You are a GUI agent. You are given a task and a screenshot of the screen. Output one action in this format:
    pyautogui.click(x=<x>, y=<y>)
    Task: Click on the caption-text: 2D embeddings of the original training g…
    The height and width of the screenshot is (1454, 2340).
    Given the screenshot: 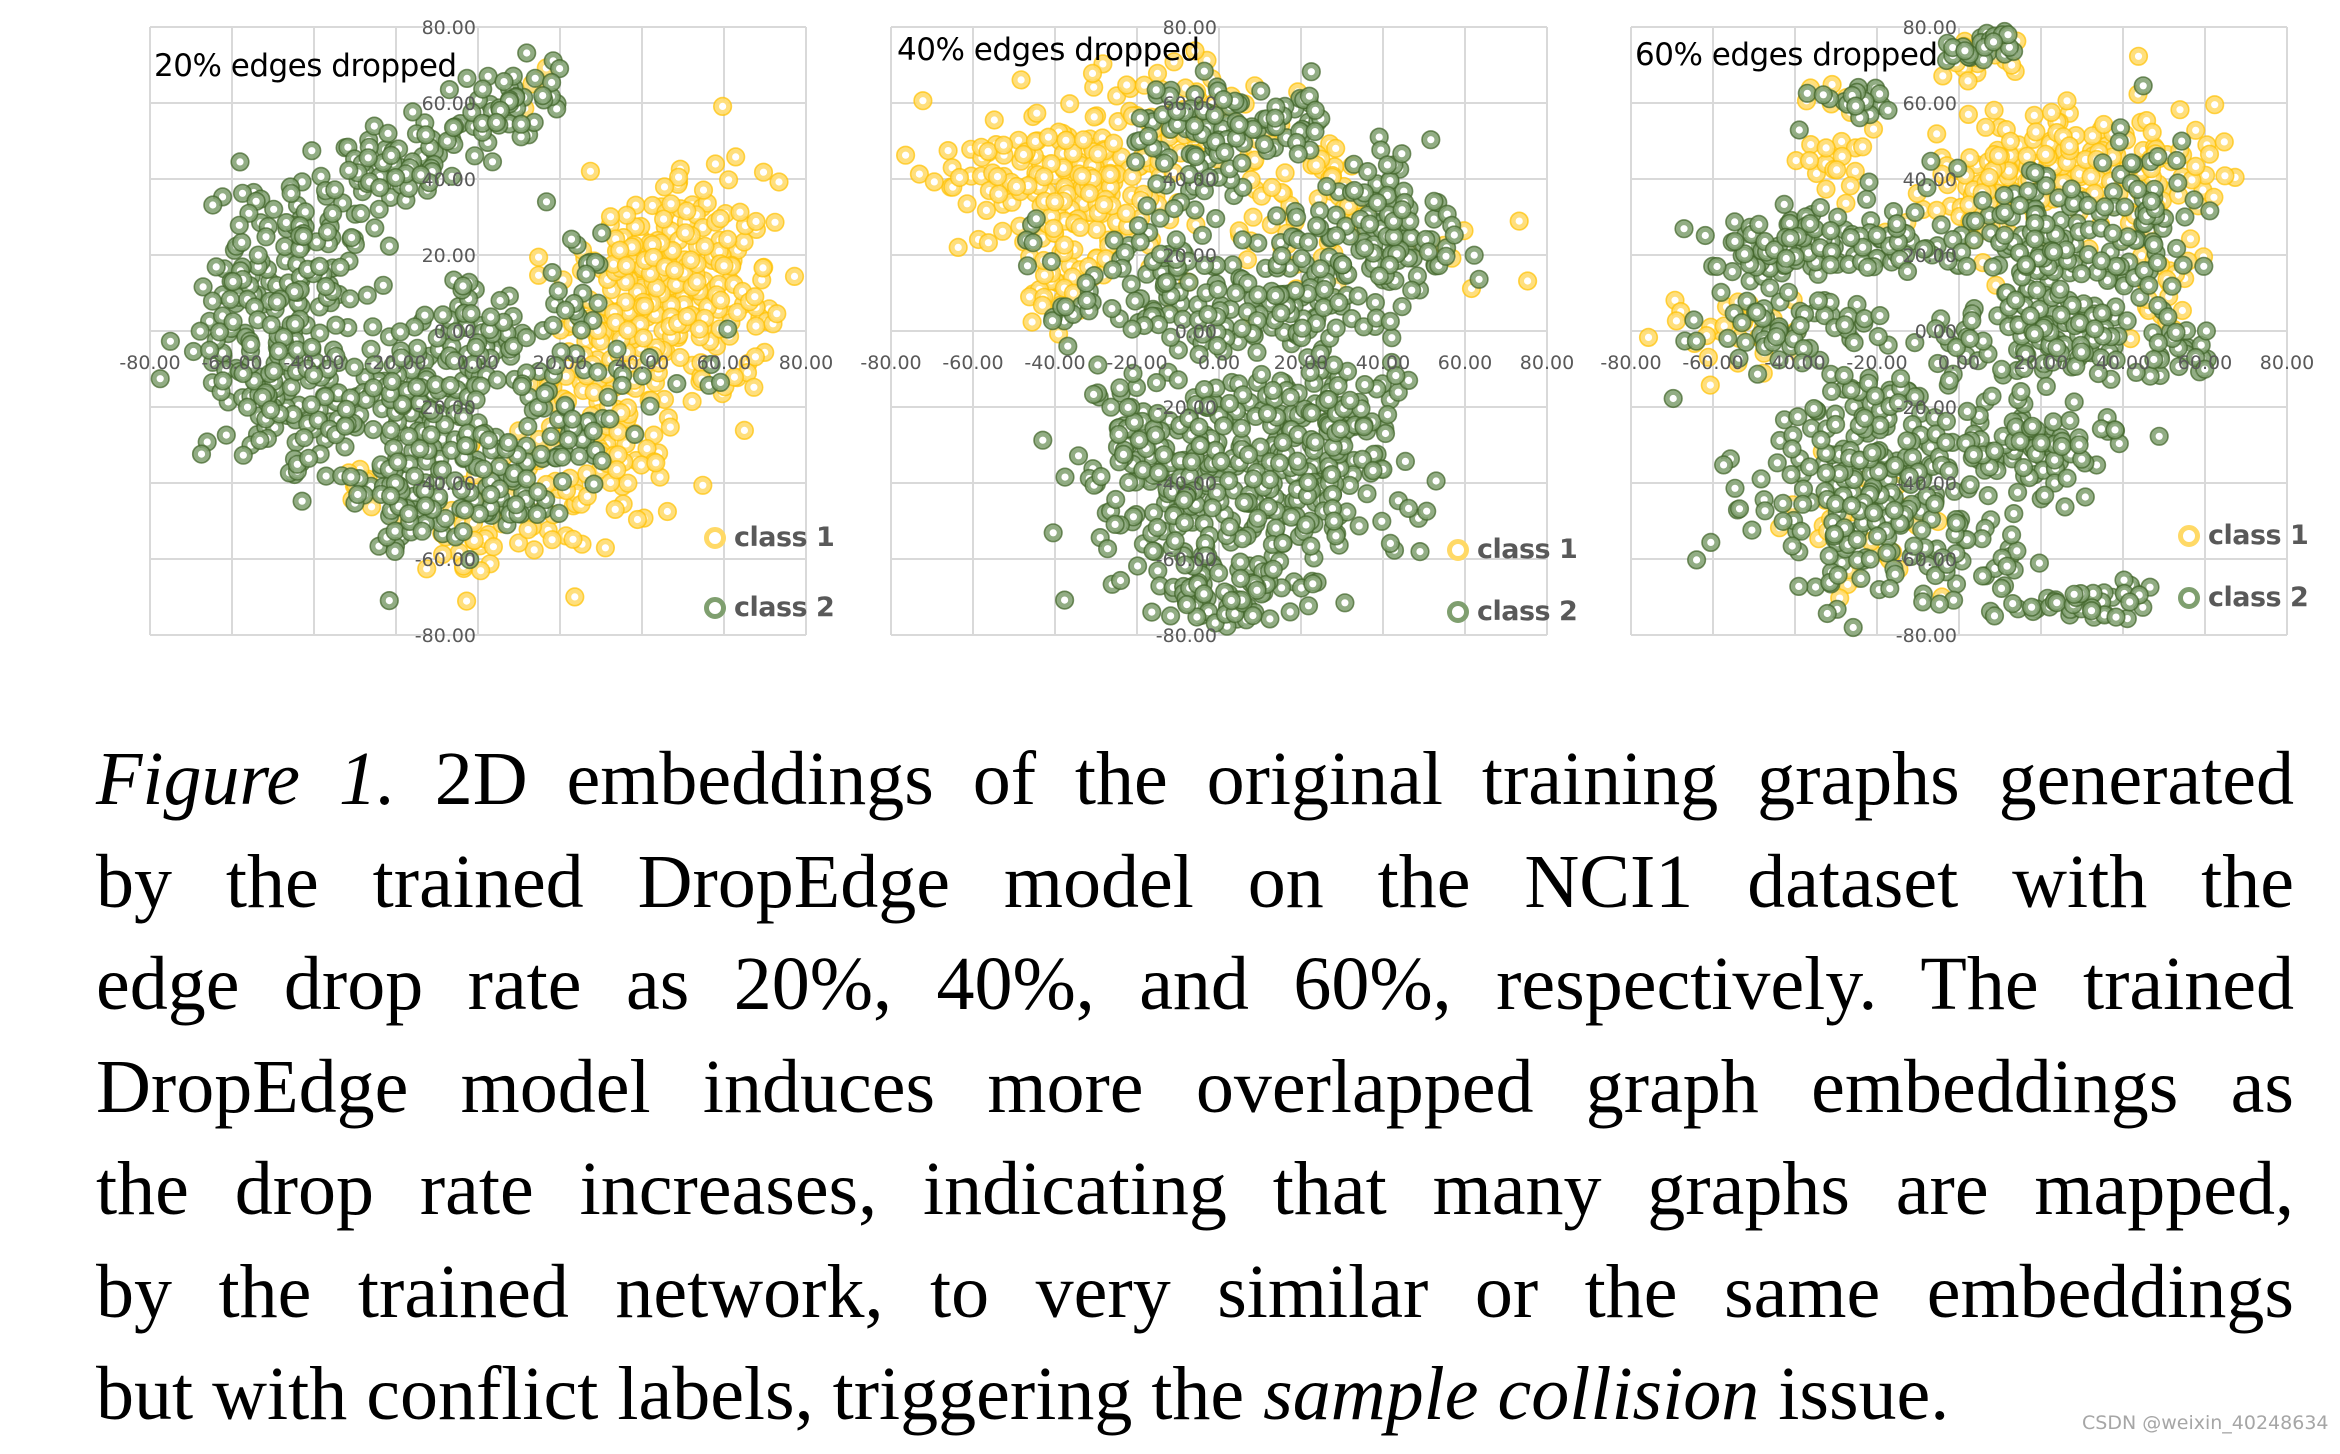 What is the action you would take?
    pyautogui.click(x=1344, y=779)
    